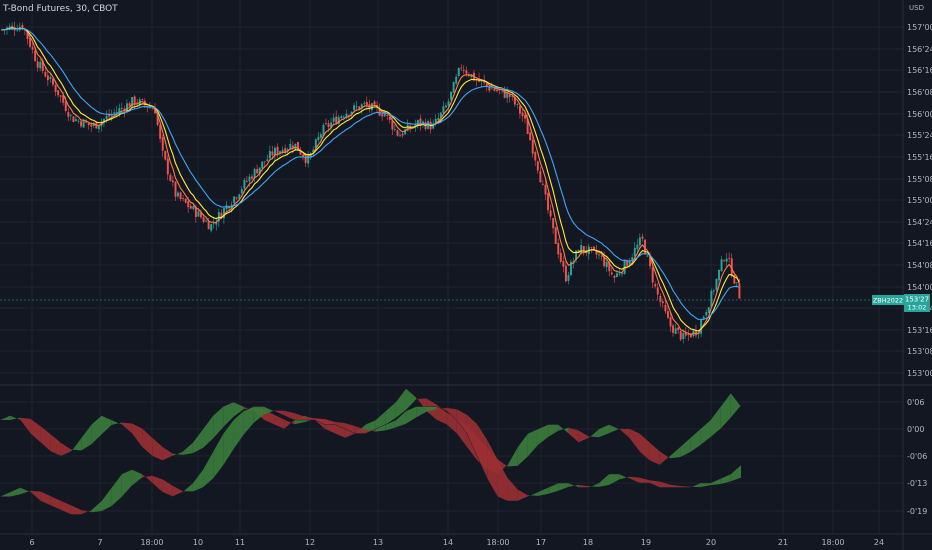 Image resolution: width=932 pixels, height=550 pixels. I want to click on chart-title: T-Bond Futures, 30, CBOT, so click(60, 9).